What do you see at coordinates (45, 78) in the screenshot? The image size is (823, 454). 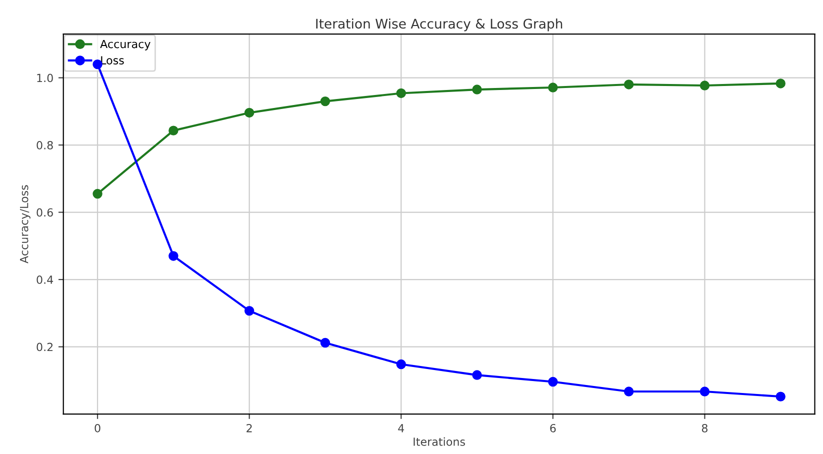 I see `y-tick-label: 1.0` at bounding box center [45, 78].